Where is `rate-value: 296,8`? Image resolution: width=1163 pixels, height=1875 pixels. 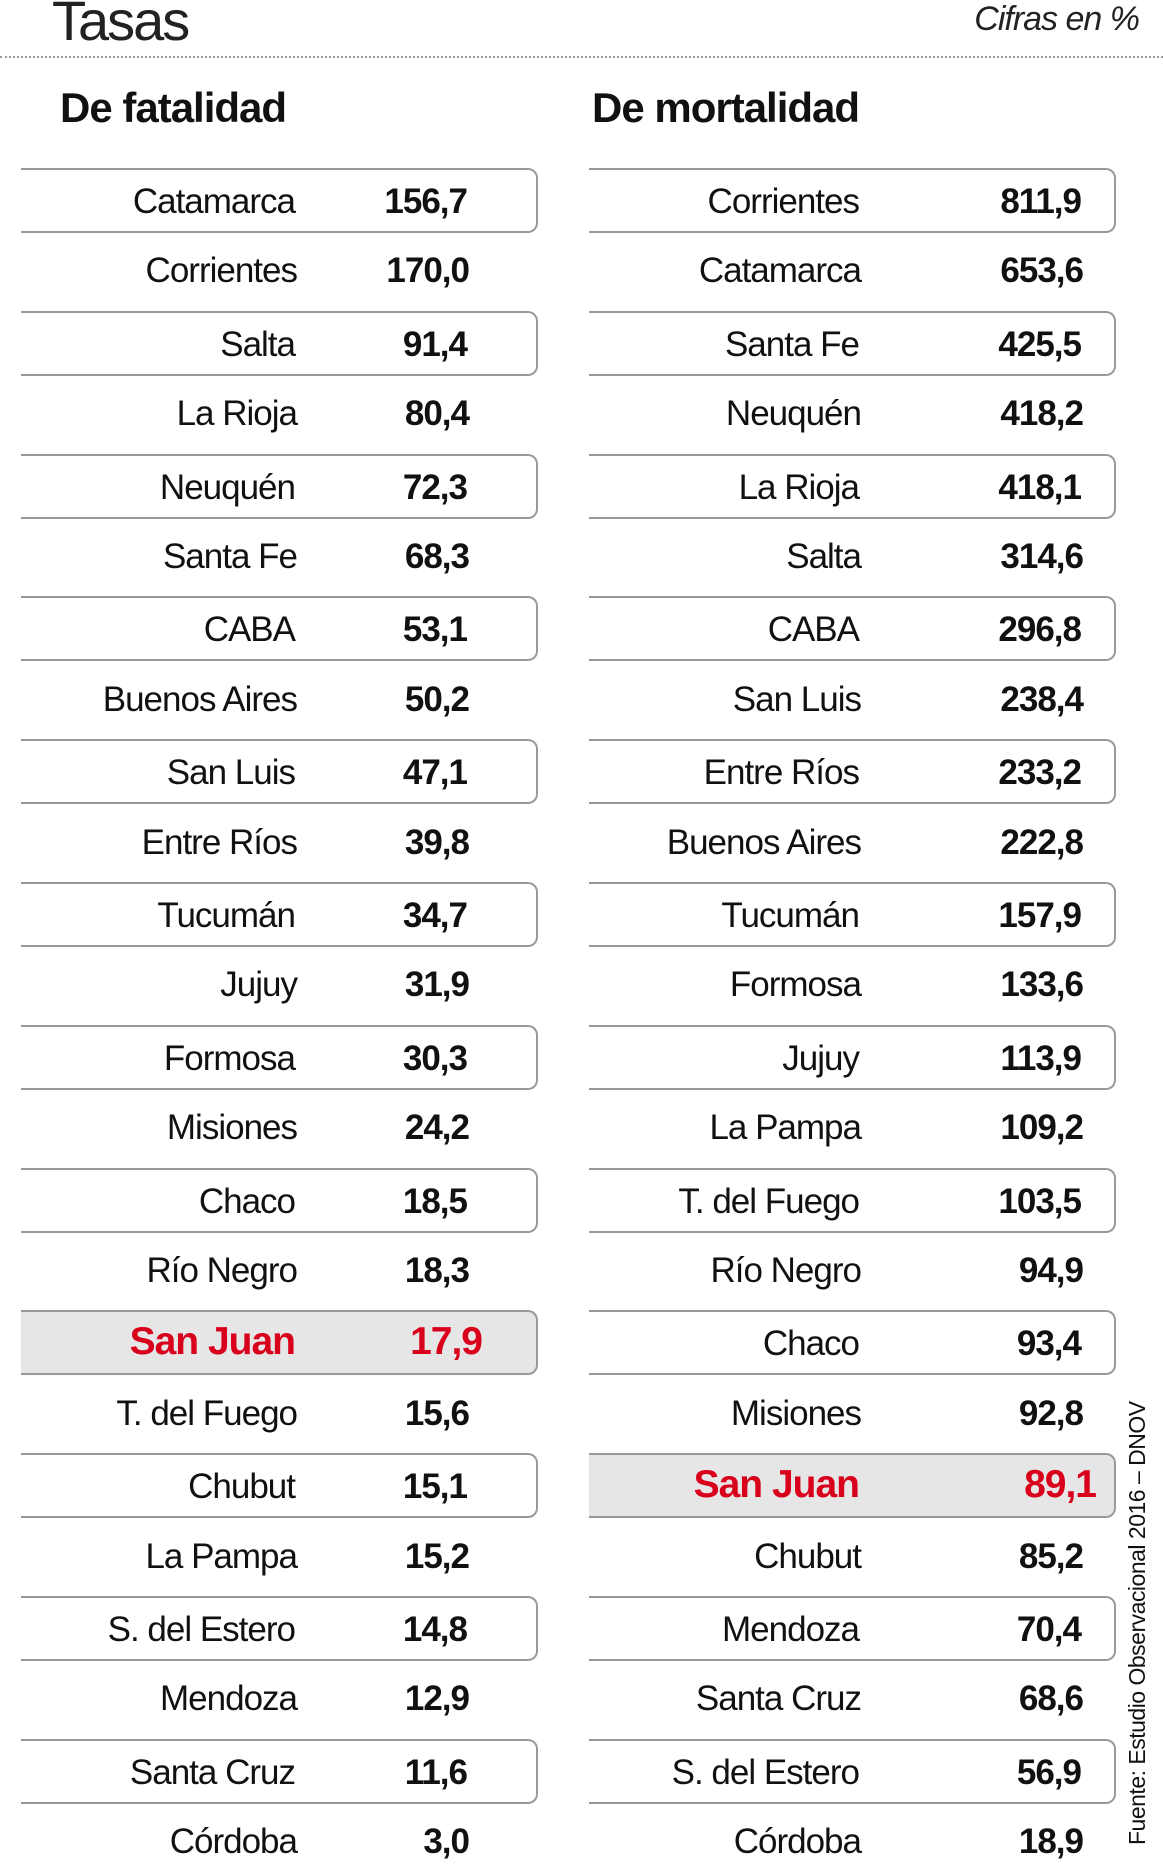 rate-value: 296,8 is located at coordinates (1040, 630).